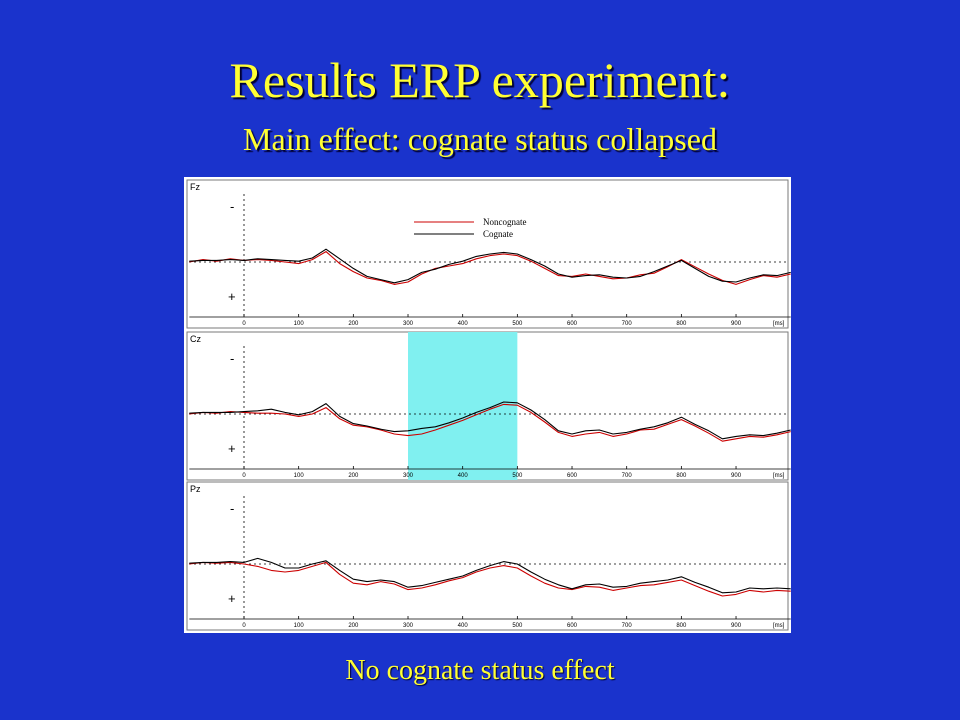  Describe the element at coordinates (195, 339) in the screenshot. I see `channel-label-cz: Cz` at that location.